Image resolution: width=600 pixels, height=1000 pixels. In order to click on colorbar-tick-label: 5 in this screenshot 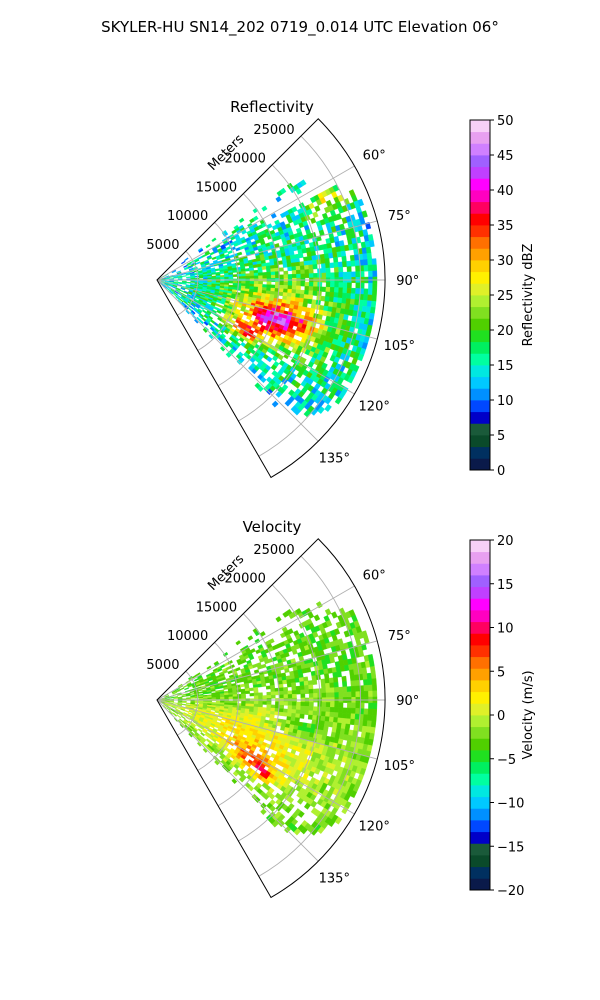, I will do `click(501, 436)`.